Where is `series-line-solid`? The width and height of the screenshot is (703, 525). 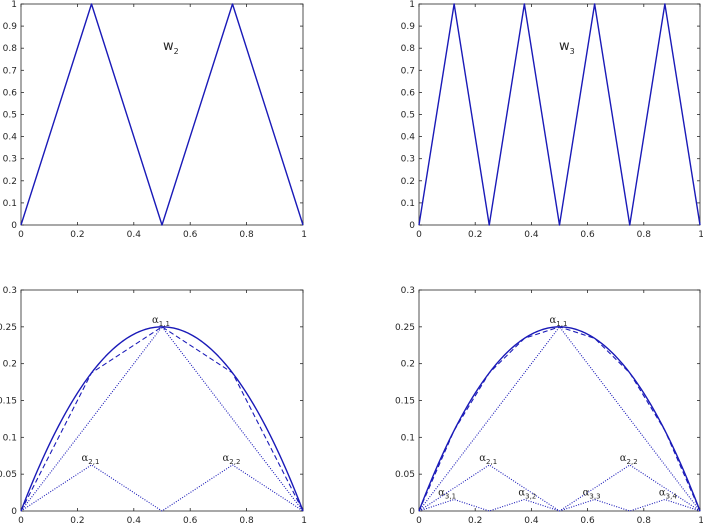
series-line-solid is located at coordinates (162, 419).